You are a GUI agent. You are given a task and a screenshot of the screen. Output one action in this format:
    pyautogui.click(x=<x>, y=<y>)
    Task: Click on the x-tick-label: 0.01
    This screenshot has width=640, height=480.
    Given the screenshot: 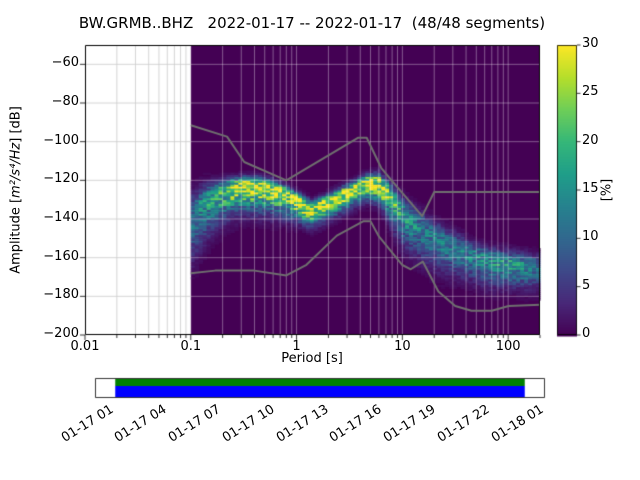 What is the action you would take?
    pyautogui.click(x=85, y=346)
    